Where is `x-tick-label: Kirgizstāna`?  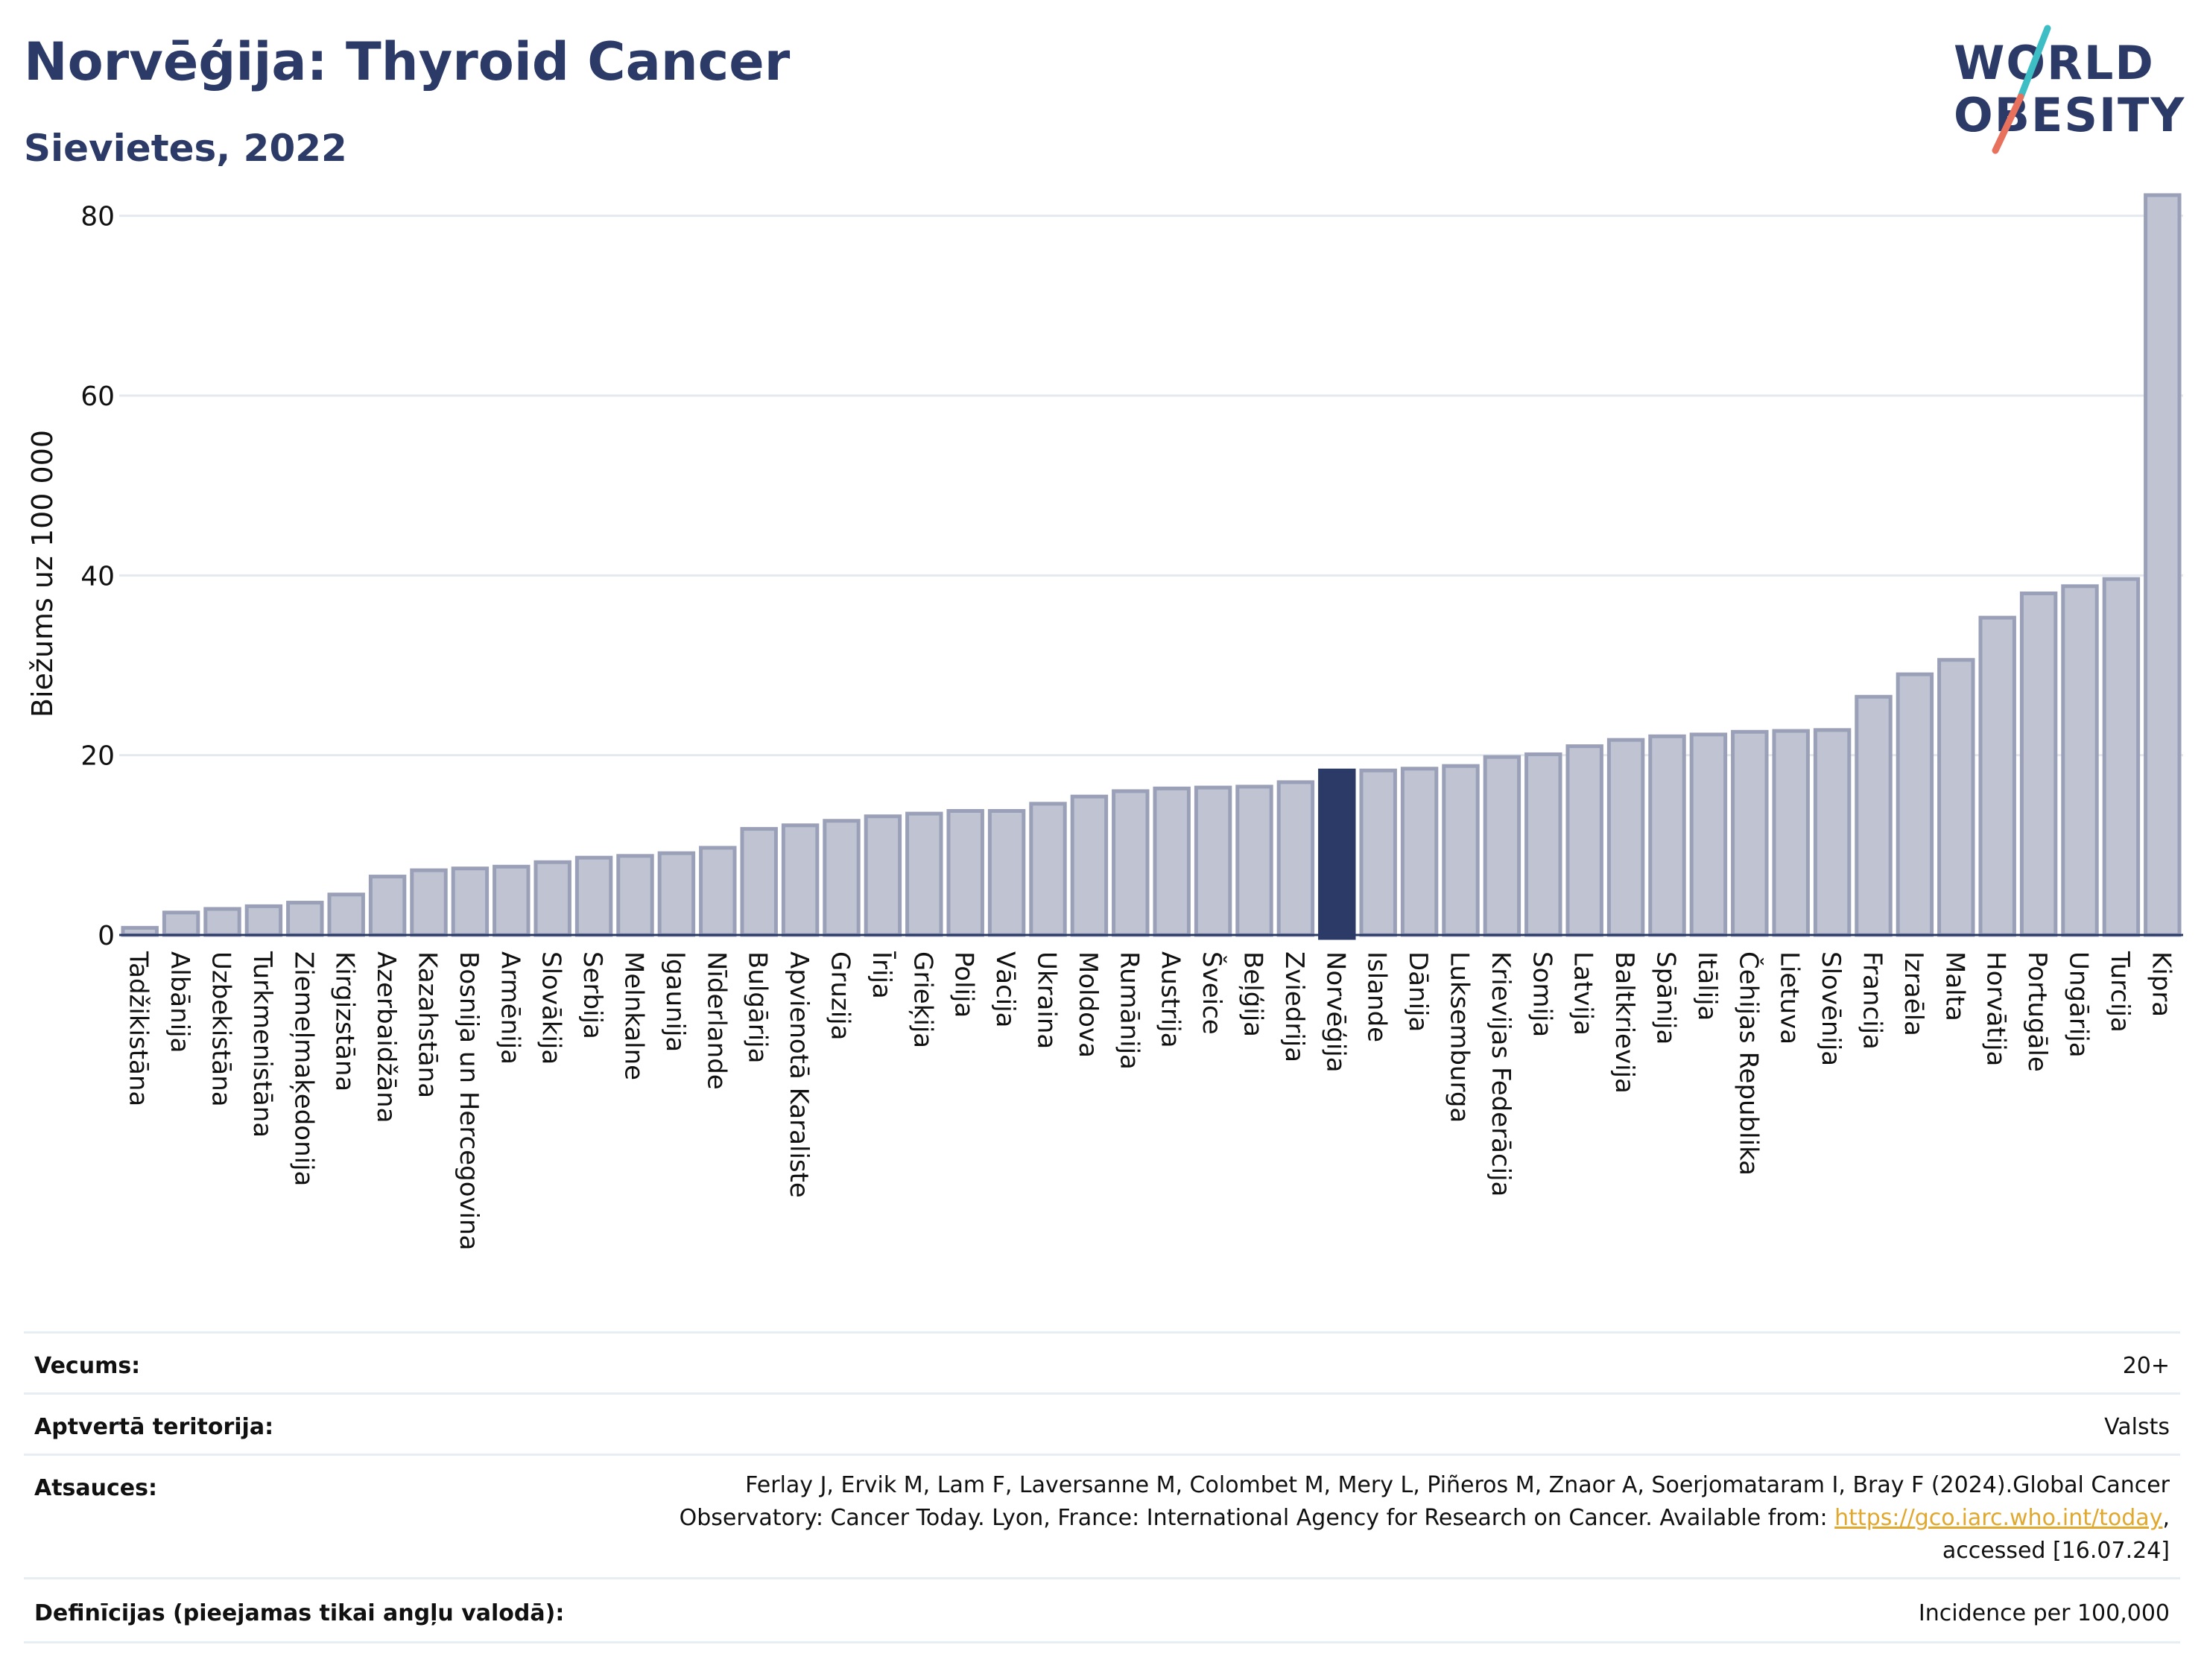
x-tick-label: Kirgizstāna is located at coordinates (345, 1021).